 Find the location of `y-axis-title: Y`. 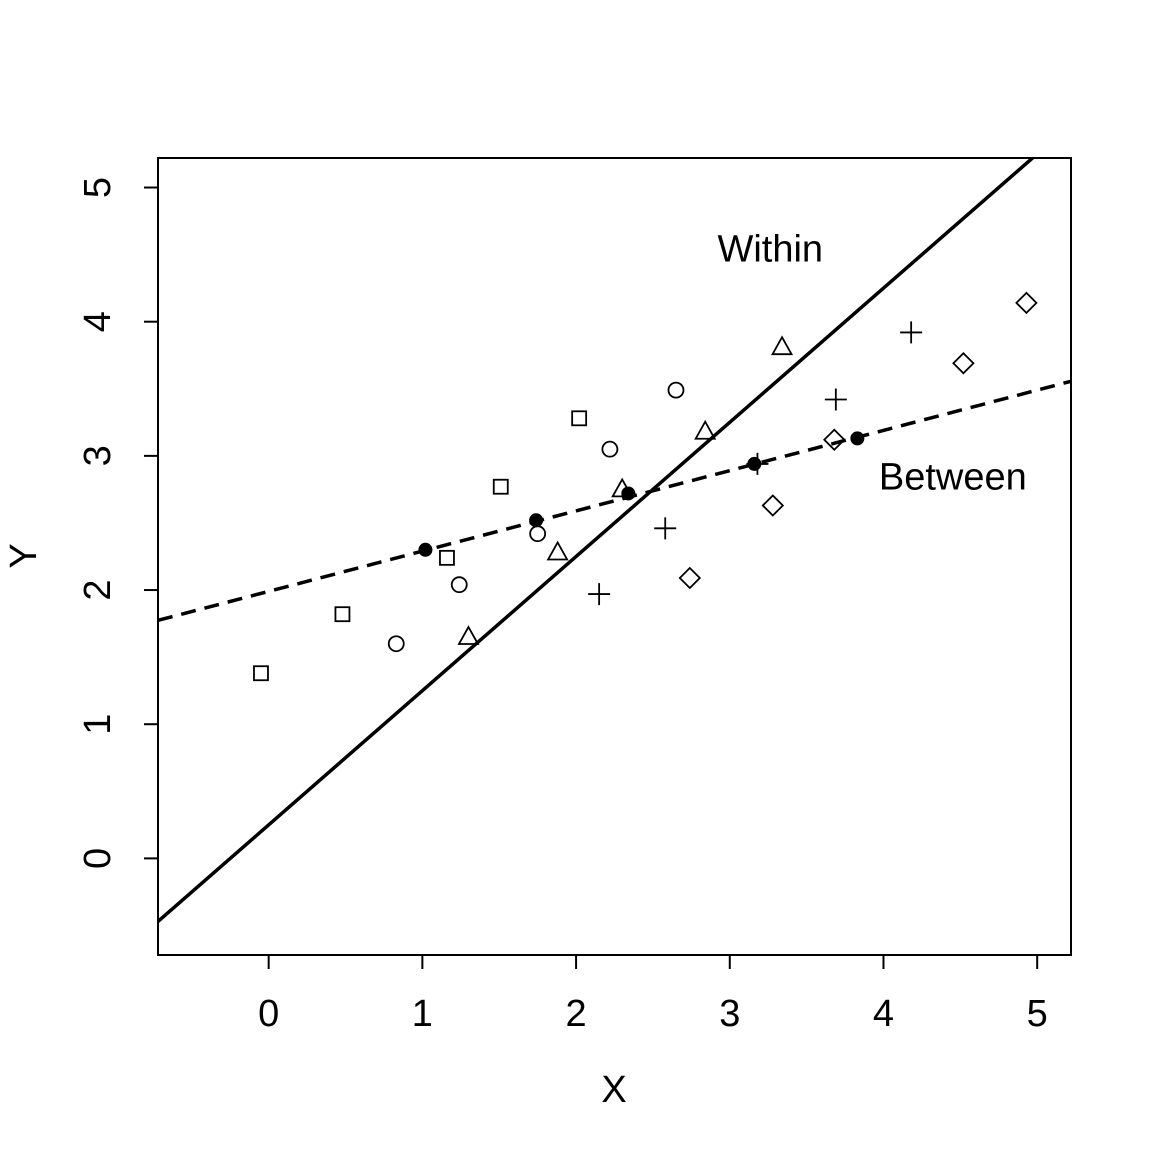

y-axis-title: Y is located at coordinates (24, 555).